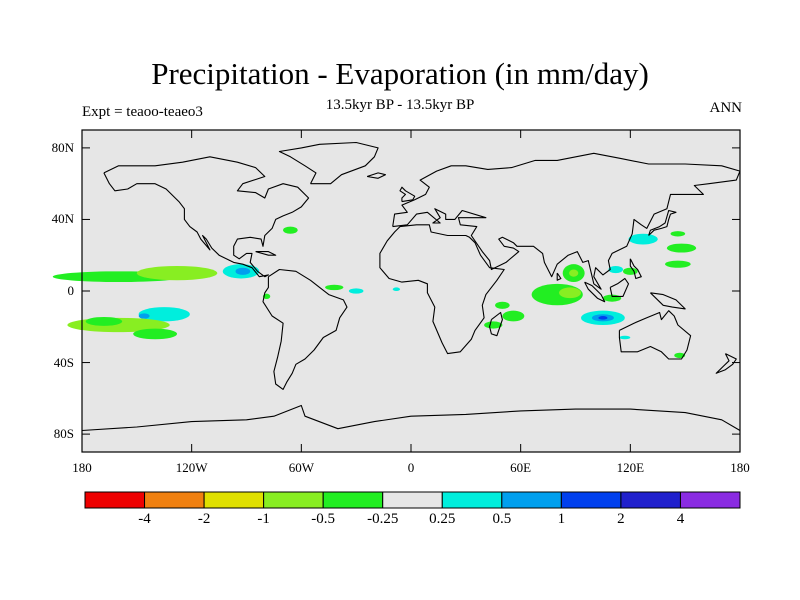  I want to click on colorbar-label: 2, so click(621, 519).